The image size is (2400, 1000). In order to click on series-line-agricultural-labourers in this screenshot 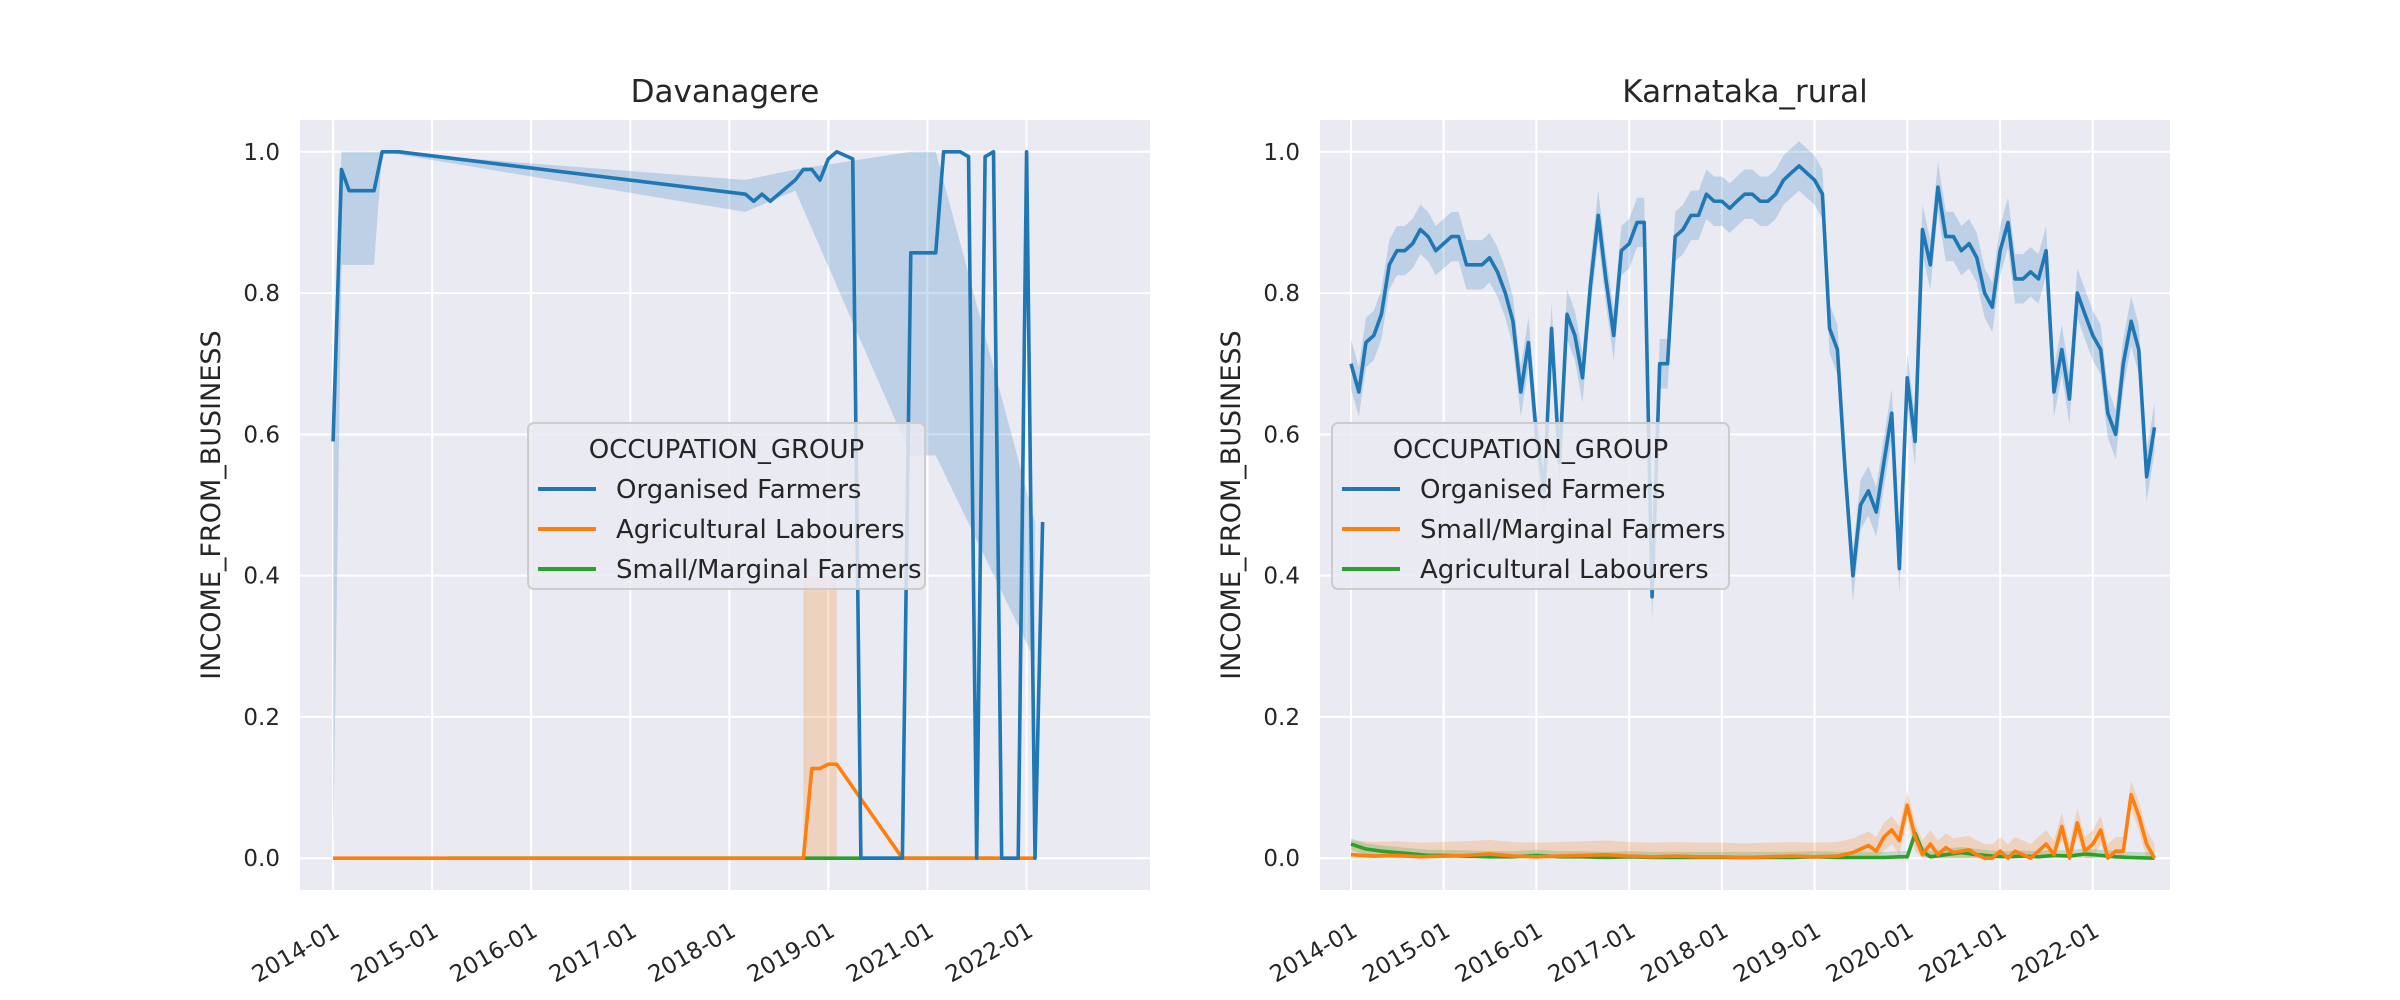, I will do `click(684, 811)`.